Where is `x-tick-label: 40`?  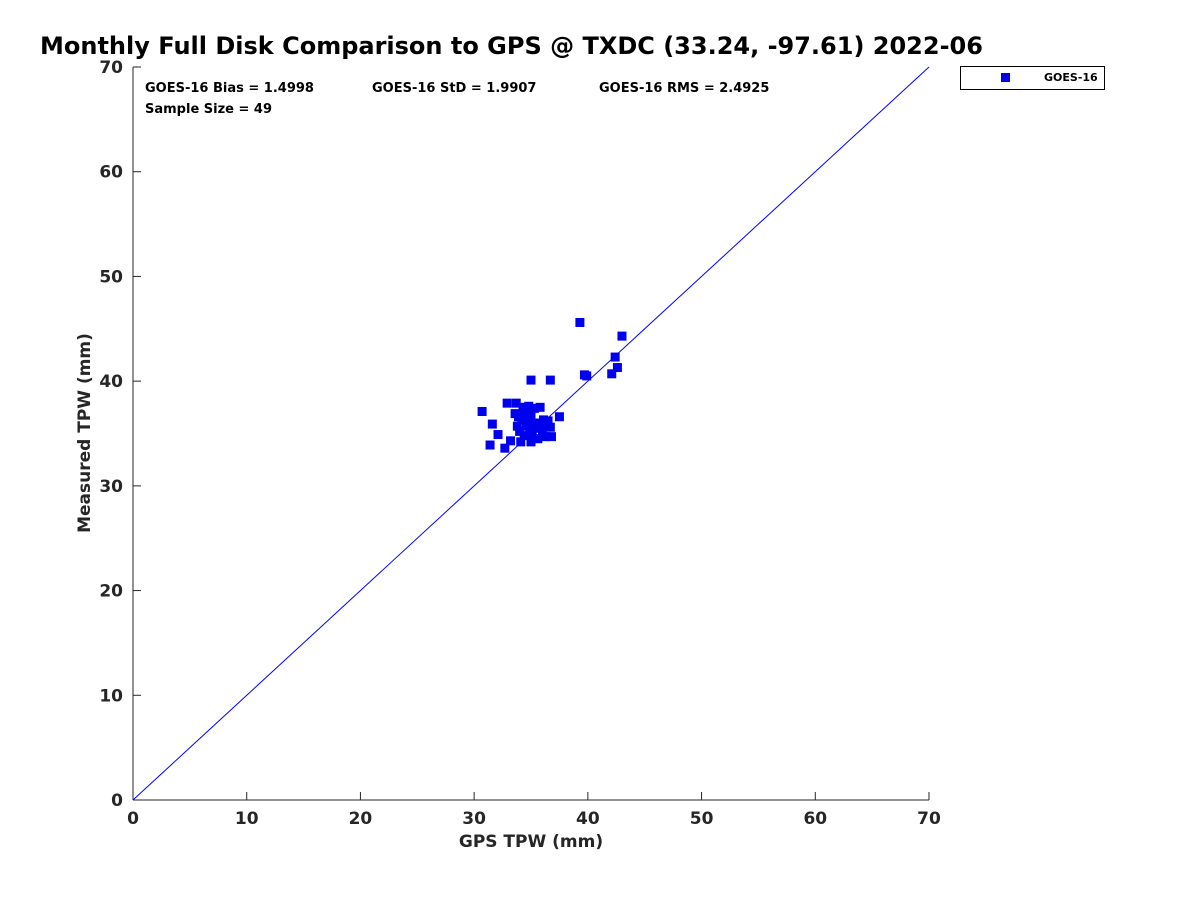
x-tick-label: 40 is located at coordinates (588, 819).